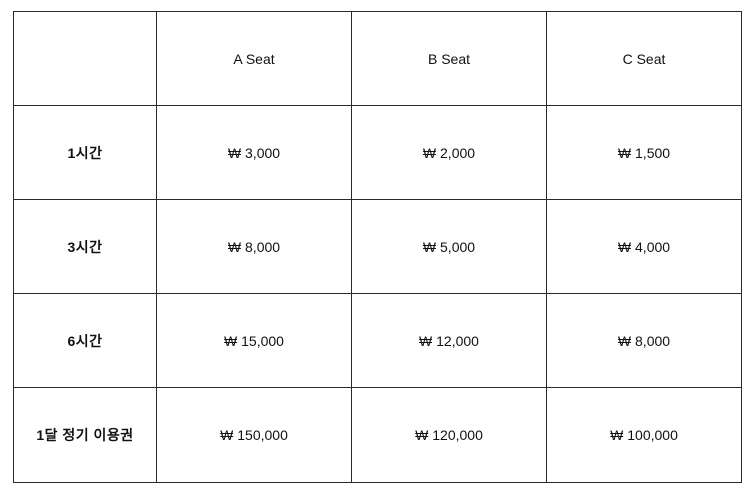 This screenshot has height=500, width=745. What do you see at coordinates (254, 435) in the screenshot?
I see `price-cell: ₩ 150,000` at bounding box center [254, 435].